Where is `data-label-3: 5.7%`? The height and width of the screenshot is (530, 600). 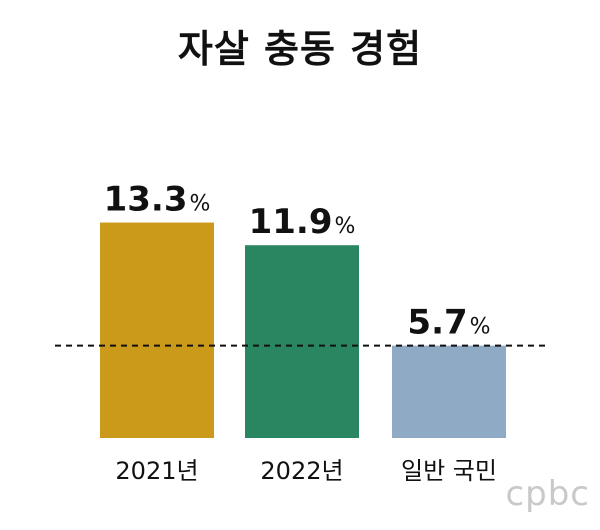
data-label-3: 5.7% is located at coordinates (448, 323).